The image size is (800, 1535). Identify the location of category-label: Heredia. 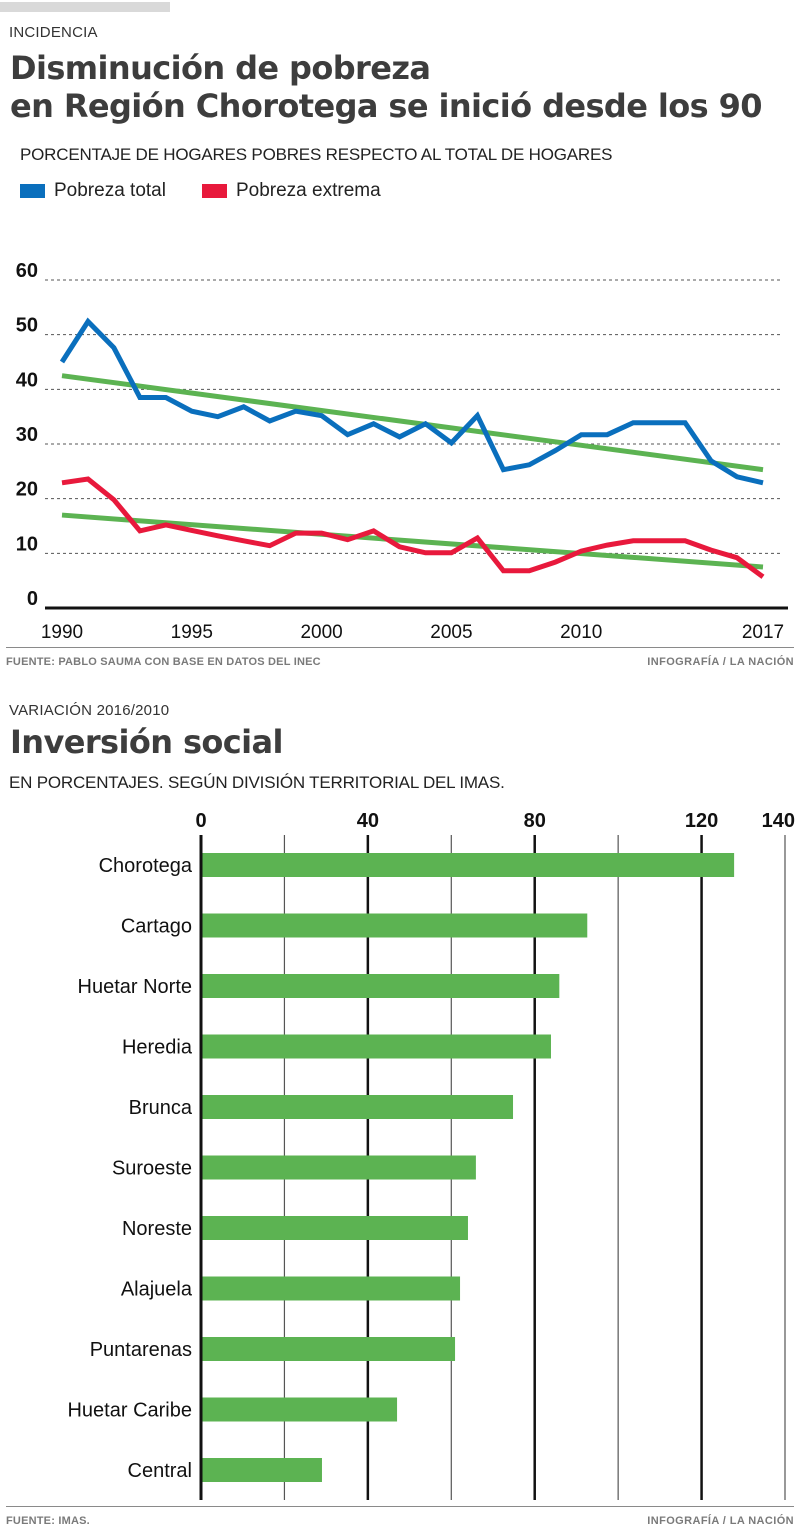
(157, 1048).